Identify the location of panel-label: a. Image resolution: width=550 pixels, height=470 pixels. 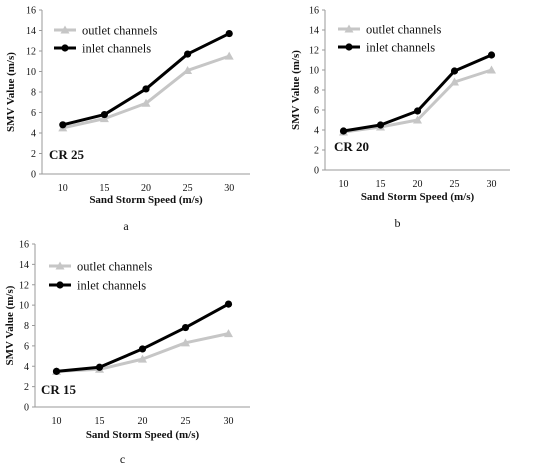
(126, 226).